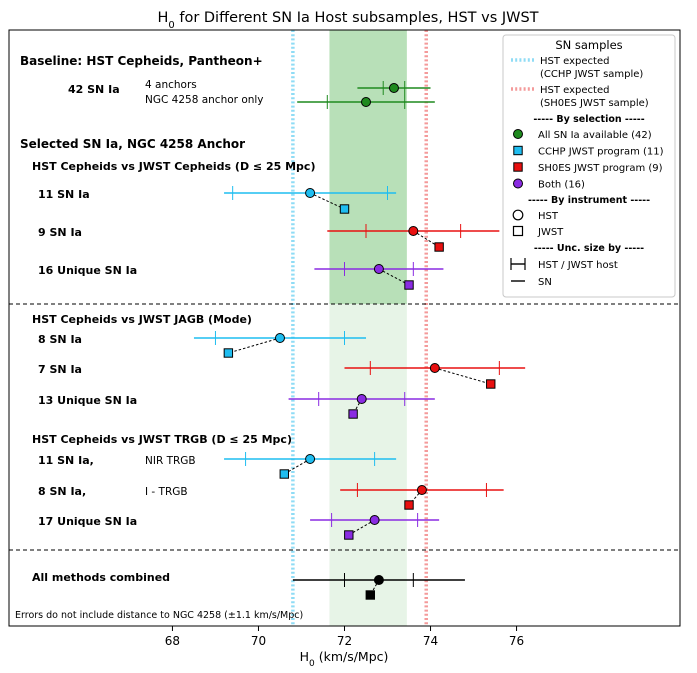 The height and width of the screenshot is (673, 697). What do you see at coordinates (368, 167) in the screenshot?
I see `uncertainty-band-upper` at bounding box center [368, 167].